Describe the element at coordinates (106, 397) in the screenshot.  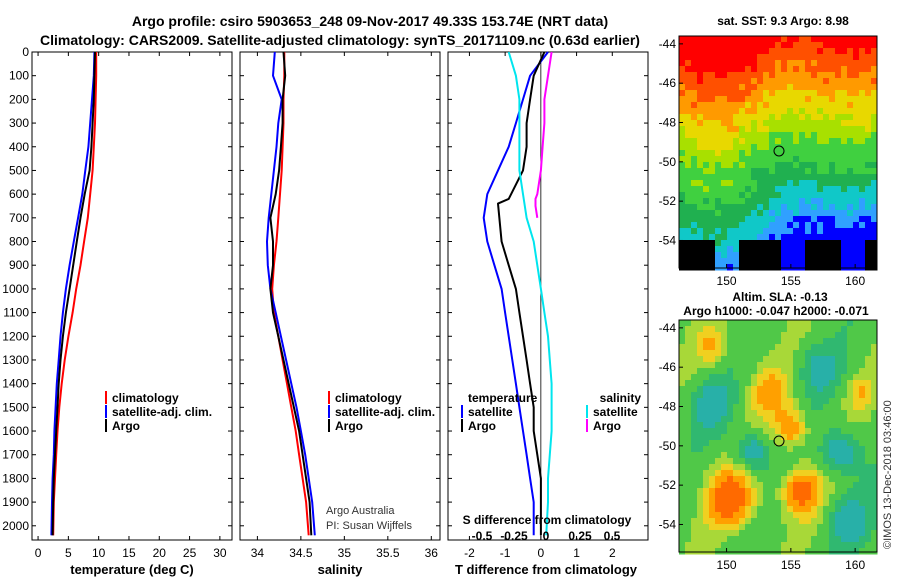
I see `legend-swatch-climatology` at that location.